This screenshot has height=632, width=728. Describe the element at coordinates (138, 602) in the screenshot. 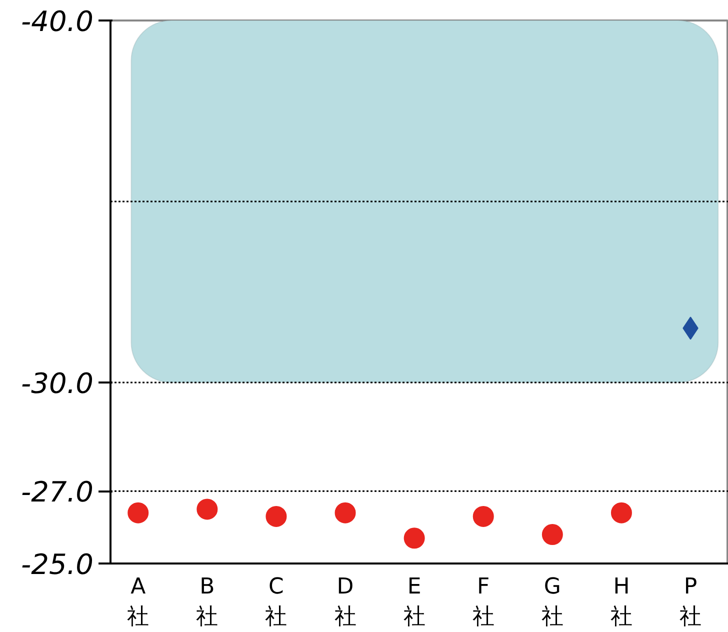

I see `x-tick-label: A社` at that location.